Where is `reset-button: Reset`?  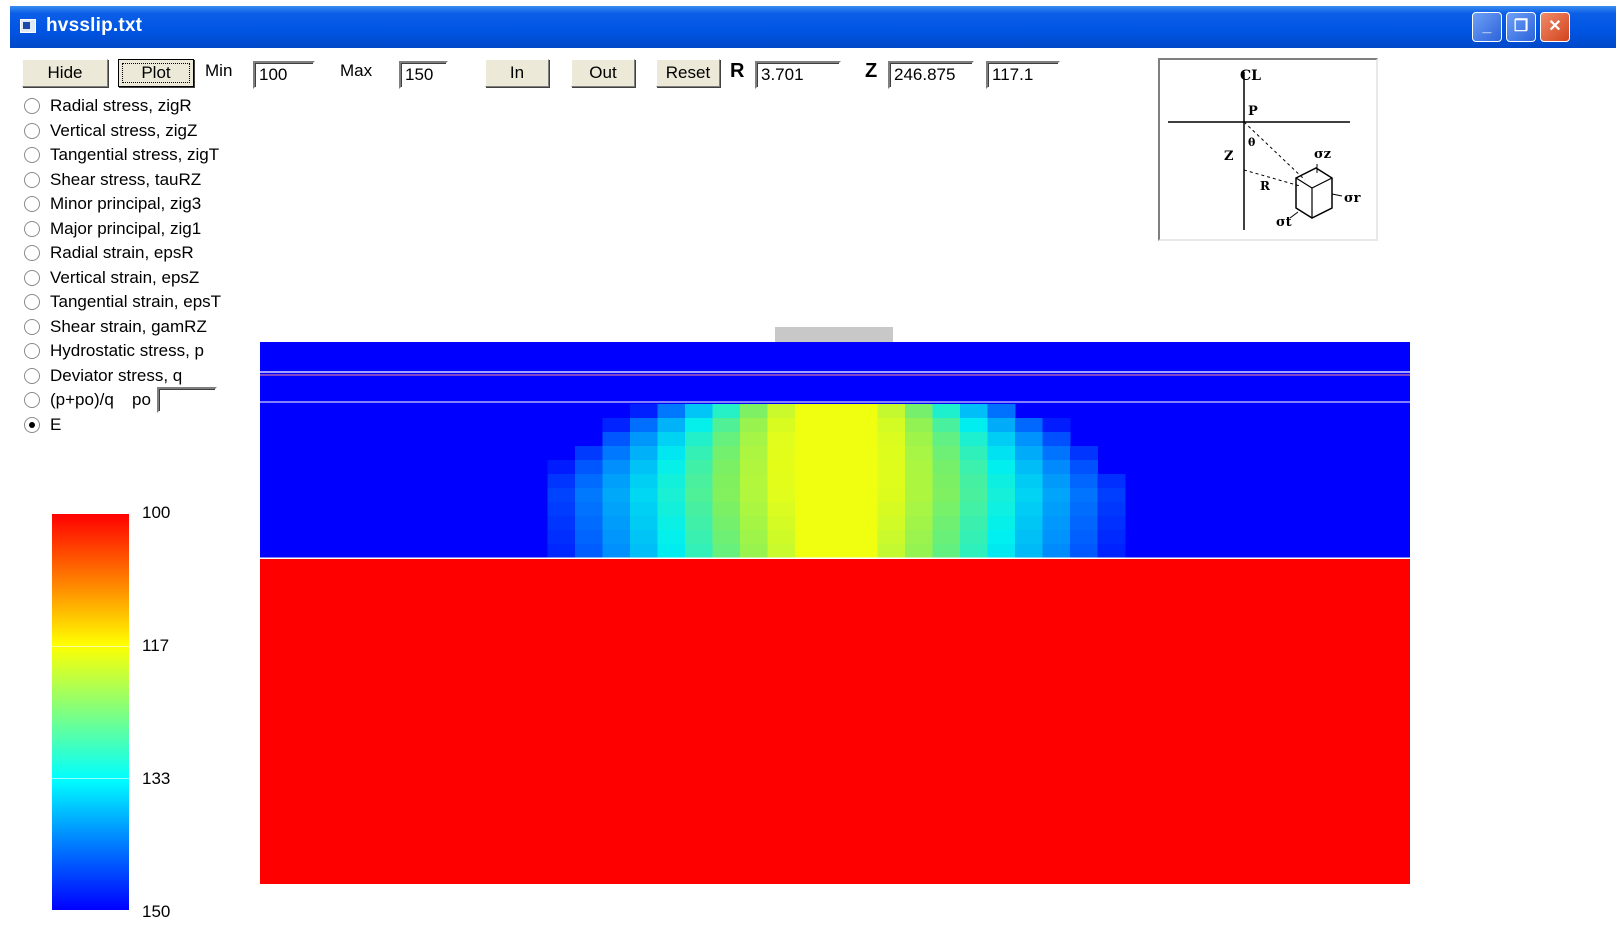
reset-button: Reset is located at coordinates (688, 73).